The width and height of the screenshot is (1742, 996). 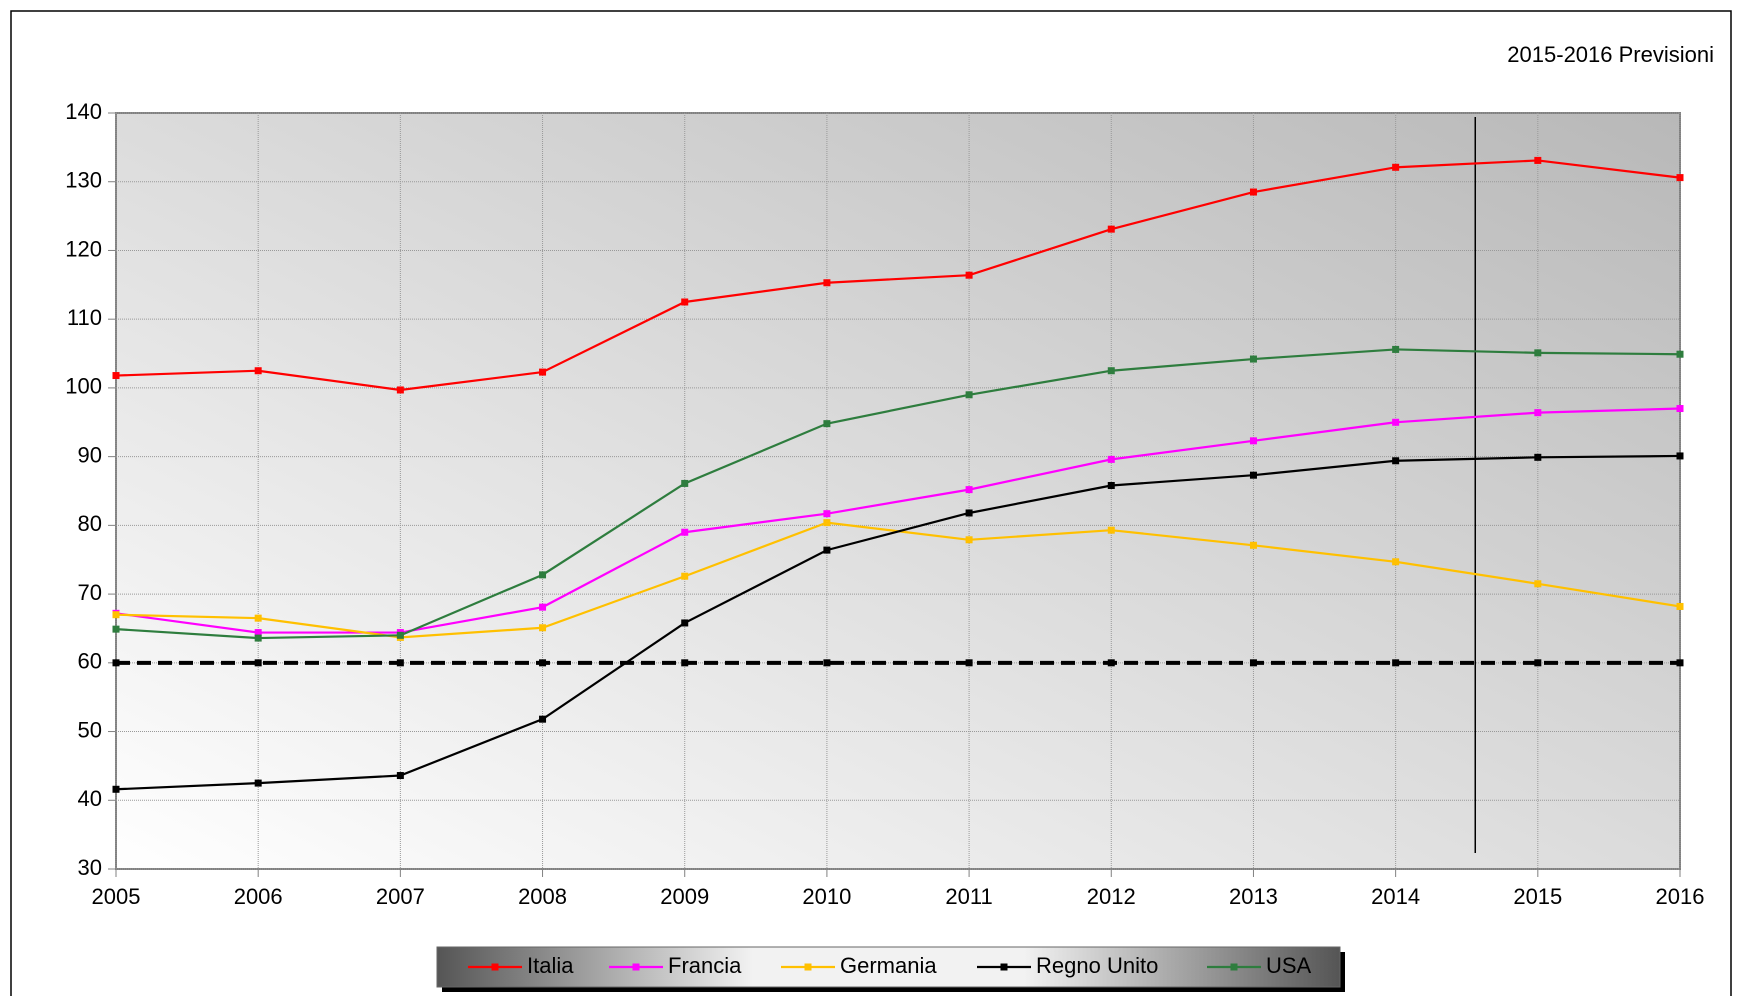 What do you see at coordinates (90, 661) in the screenshot?
I see `y-tick-label: 60` at bounding box center [90, 661].